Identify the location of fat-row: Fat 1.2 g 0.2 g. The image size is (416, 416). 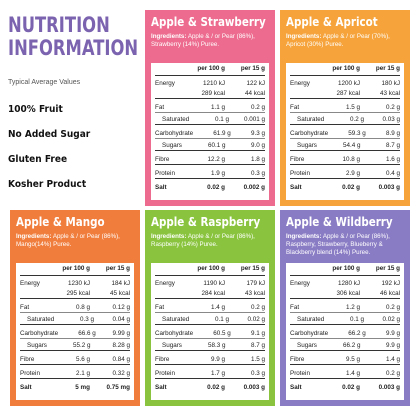
(345, 308).